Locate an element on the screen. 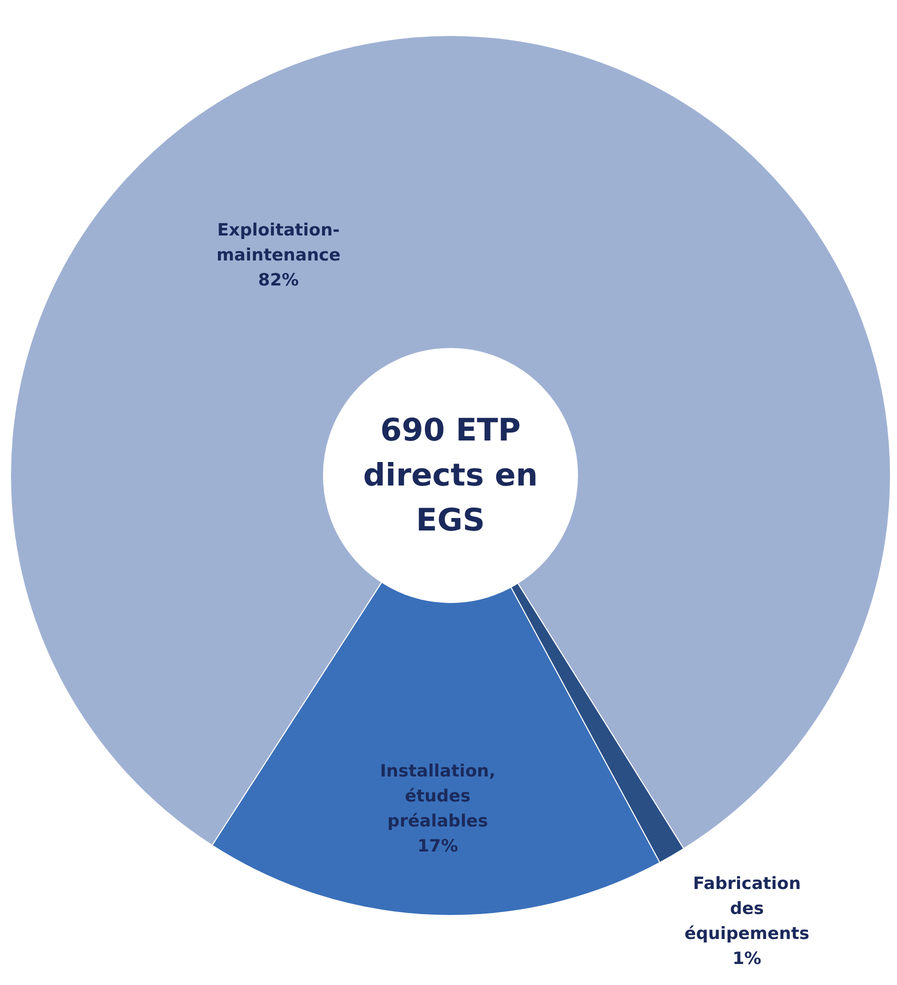 This screenshot has height=985, width=897. data-label: 82% is located at coordinates (278, 280).